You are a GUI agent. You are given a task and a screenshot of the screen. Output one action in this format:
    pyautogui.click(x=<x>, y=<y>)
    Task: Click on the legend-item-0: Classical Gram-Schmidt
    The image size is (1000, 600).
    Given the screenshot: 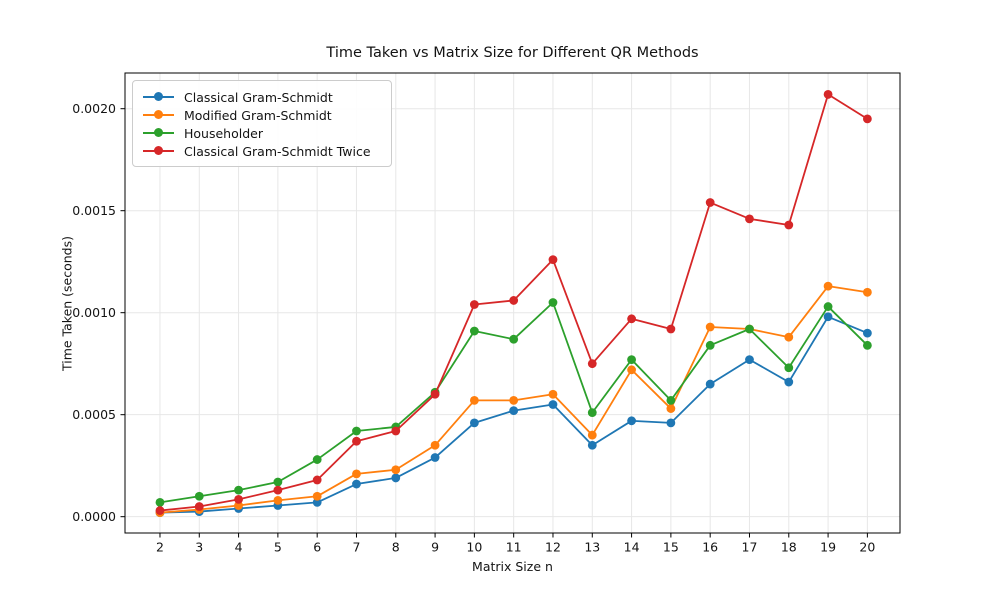 What is the action you would take?
    pyautogui.click(x=262, y=97)
    